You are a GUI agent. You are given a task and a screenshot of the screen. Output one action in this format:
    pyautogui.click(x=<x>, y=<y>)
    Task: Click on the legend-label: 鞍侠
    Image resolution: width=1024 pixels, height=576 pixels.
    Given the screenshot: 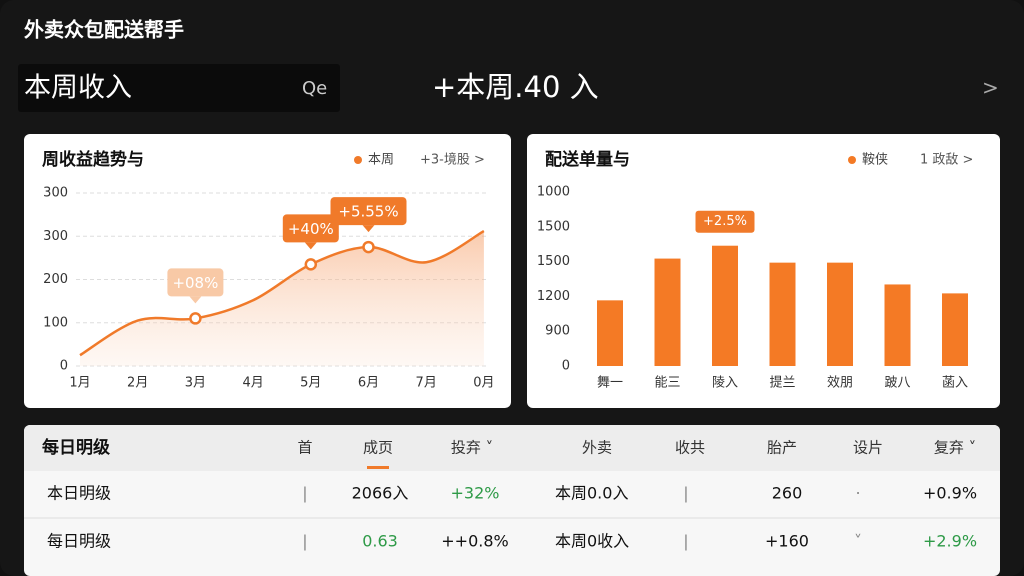 What is the action you would take?
    pyautogui.click(x=875, y=160)
    